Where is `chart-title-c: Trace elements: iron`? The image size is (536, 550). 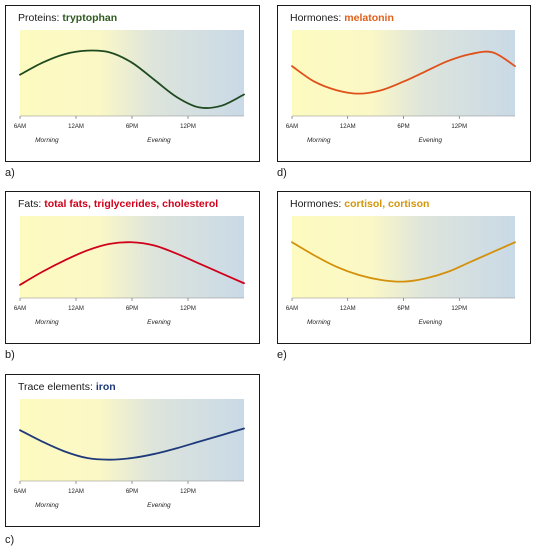
chart-title-c: Trace elements: iron is located at coordinates (67, 387).